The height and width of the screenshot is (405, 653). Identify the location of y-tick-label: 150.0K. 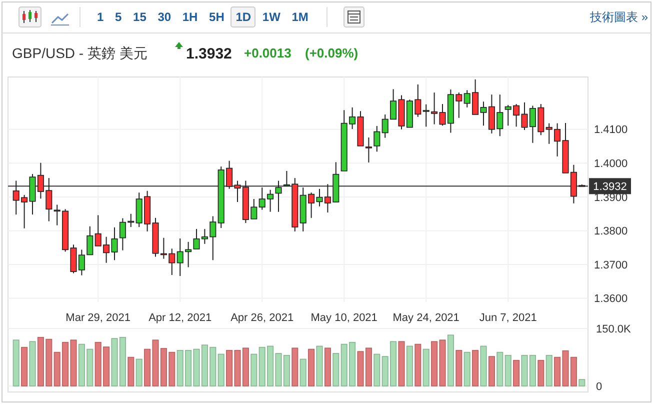
(614, 329).